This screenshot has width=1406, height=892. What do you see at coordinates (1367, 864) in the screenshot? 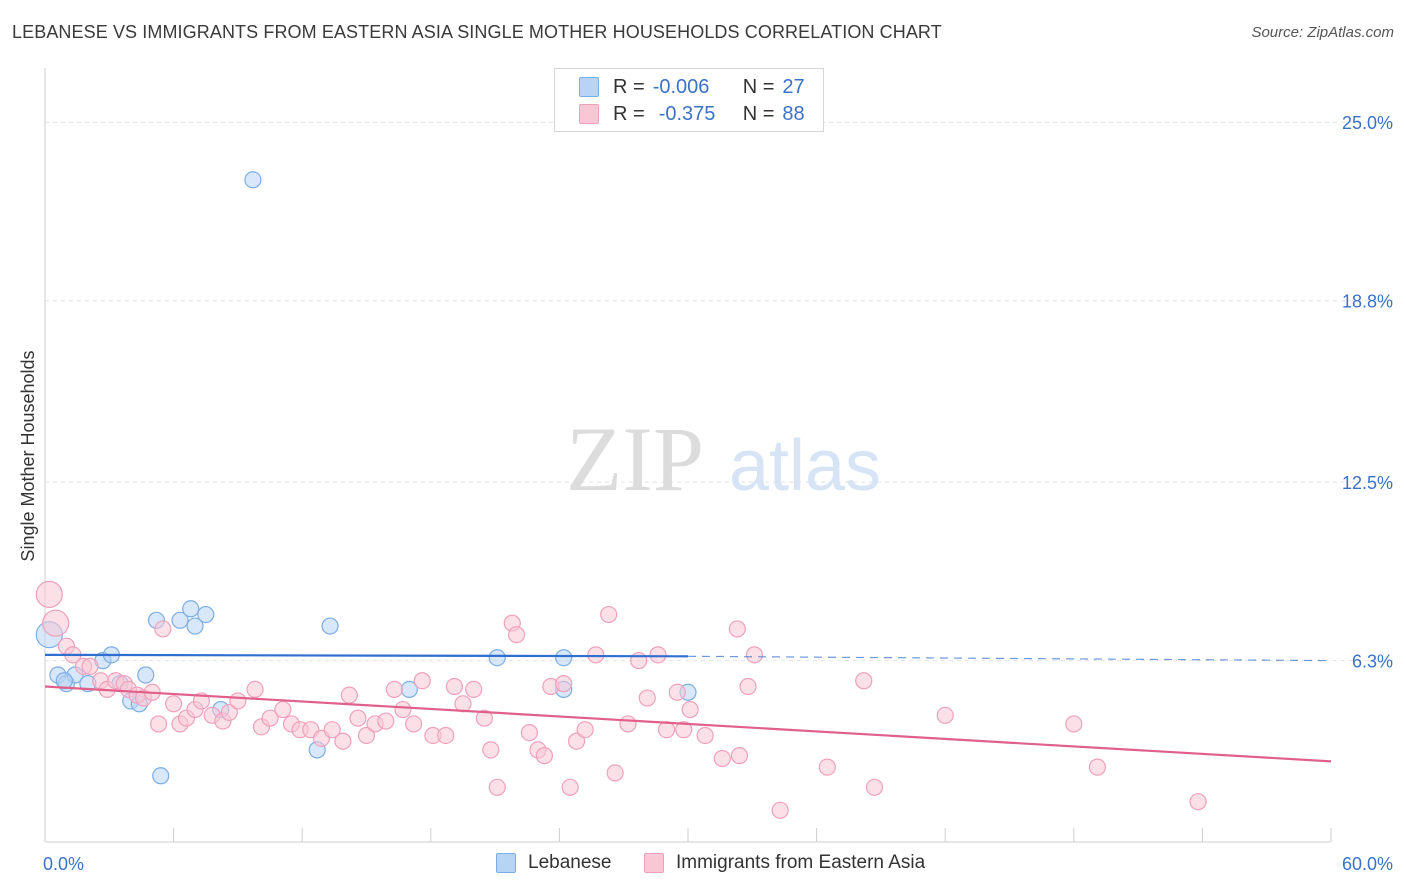
I see `x-tick-label: 60.0%` at bounding box center [1367, 864].